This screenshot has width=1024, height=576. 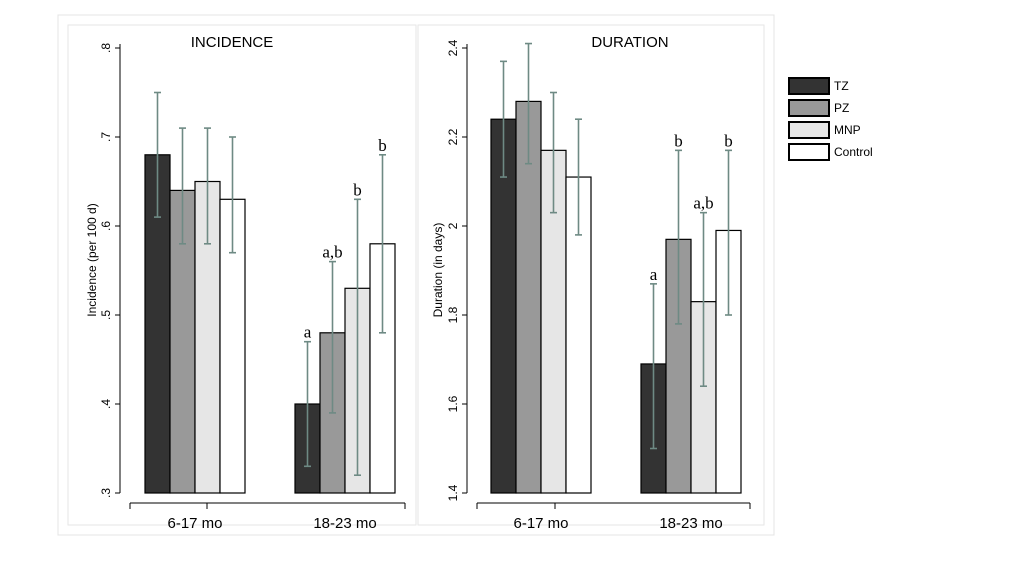 I want to click on y-tick-label: 2, so click(x=453, y=225).